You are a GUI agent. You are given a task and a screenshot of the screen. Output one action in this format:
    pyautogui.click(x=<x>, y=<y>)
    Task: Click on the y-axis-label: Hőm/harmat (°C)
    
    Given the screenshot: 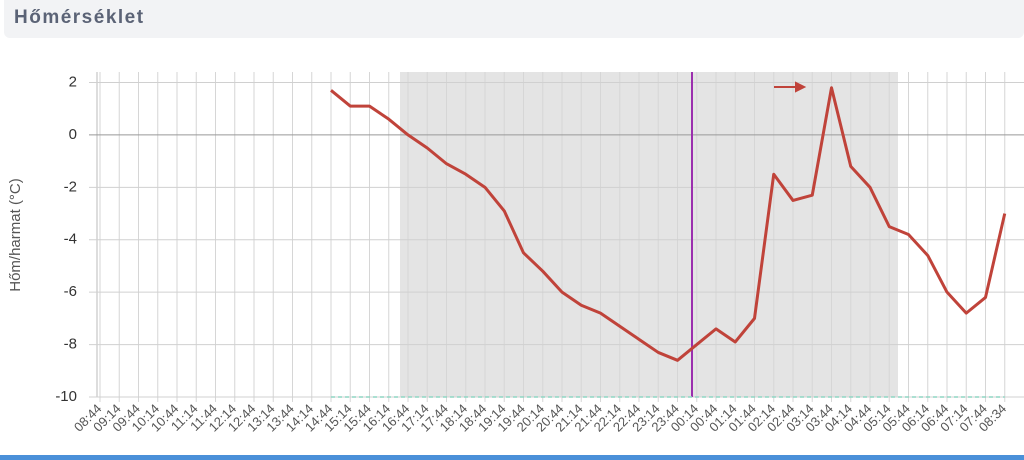 What is the action you would take?
    pyautogui.click(x=15, y=235)
    